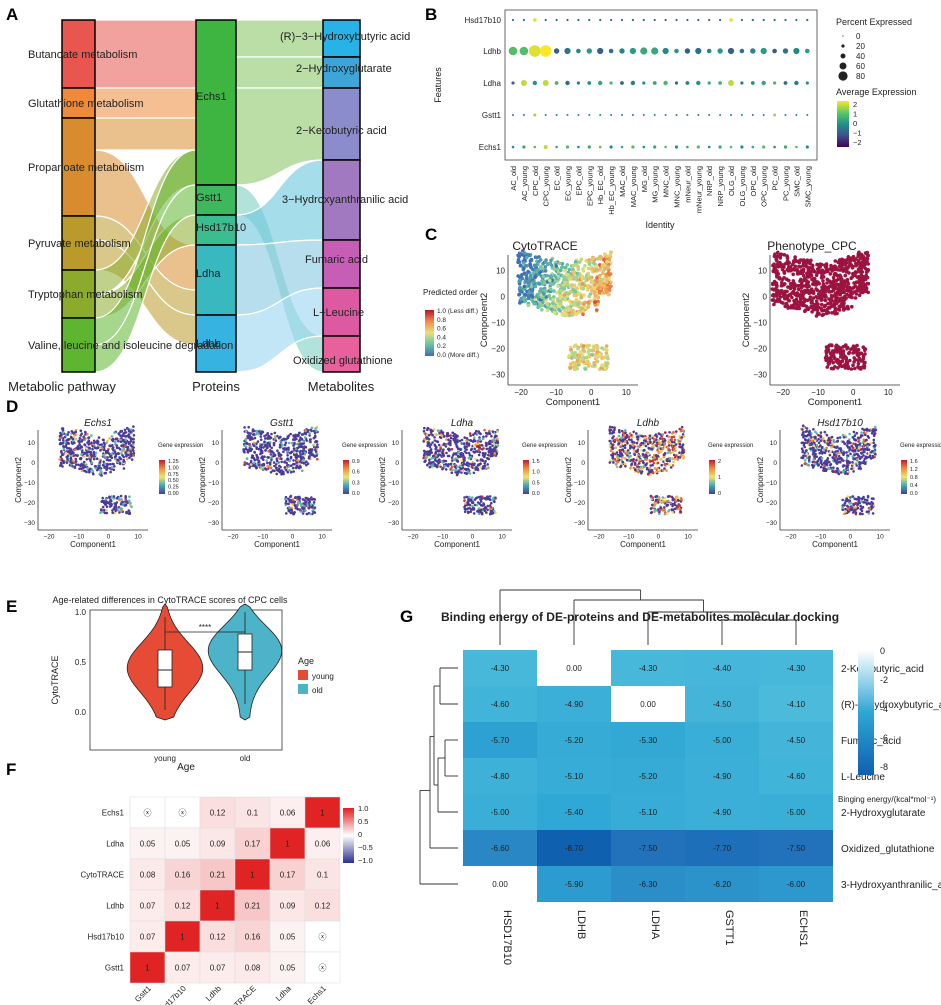 Image resolution: width=941 pixels, height=1005 pixels. I want to click on gene-1-xtick-3: 10, so click(322, 537).